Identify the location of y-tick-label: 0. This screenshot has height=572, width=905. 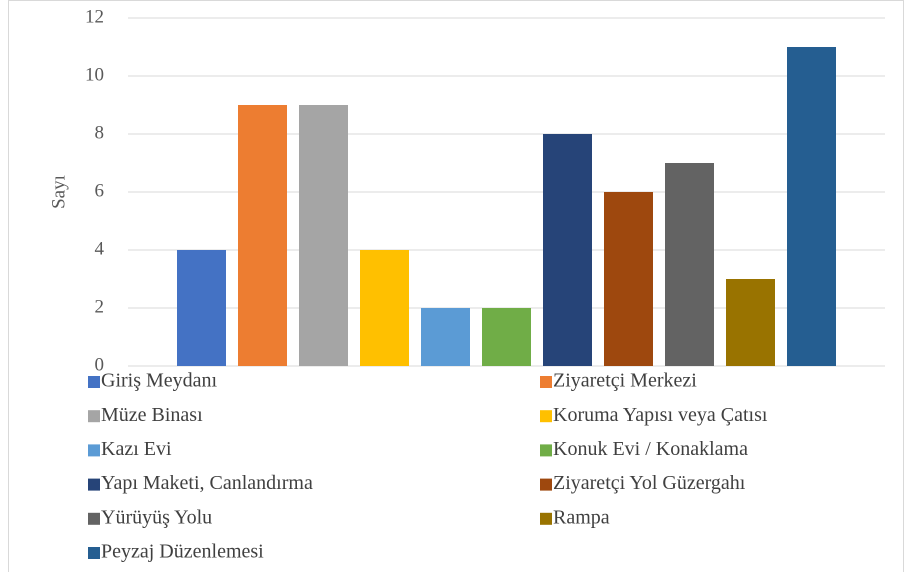
(100, 364).